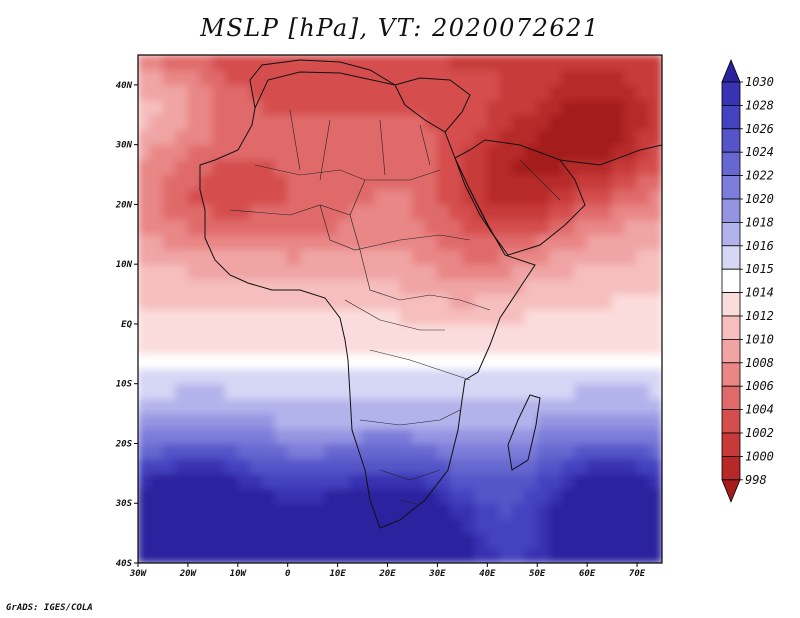  I want to click on colorbar-label: 1006, so click(759, 386).